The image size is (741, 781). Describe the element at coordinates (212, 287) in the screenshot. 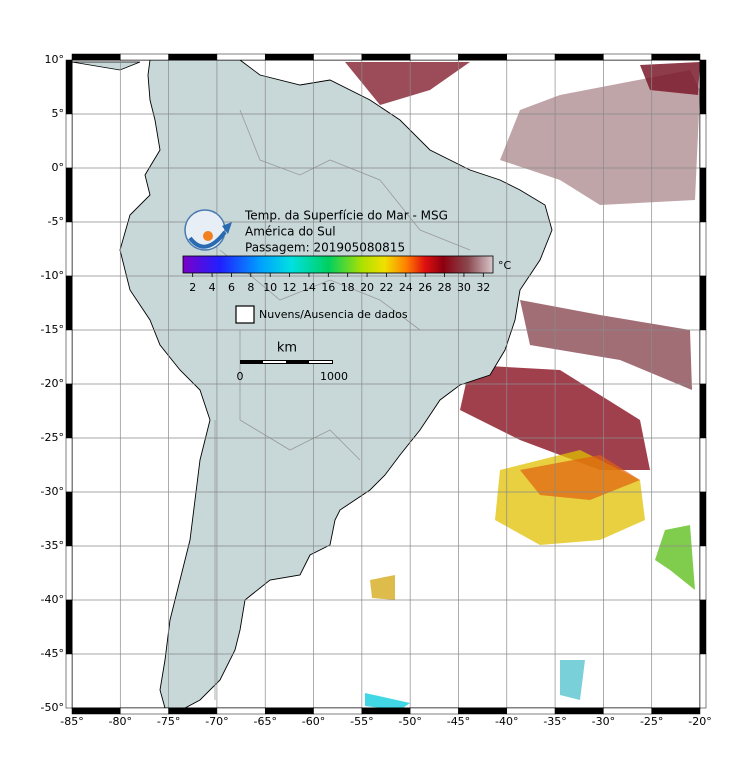

I see `colorbar-tick-label: 4` at that location.